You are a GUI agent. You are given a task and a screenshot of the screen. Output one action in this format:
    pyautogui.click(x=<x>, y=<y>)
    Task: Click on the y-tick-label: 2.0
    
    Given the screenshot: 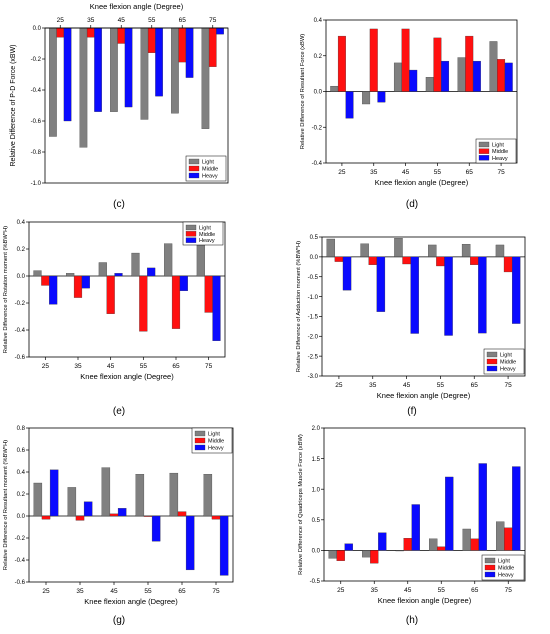 What is the action you would take?
    pyautogui.click(x=316, y=429)
    